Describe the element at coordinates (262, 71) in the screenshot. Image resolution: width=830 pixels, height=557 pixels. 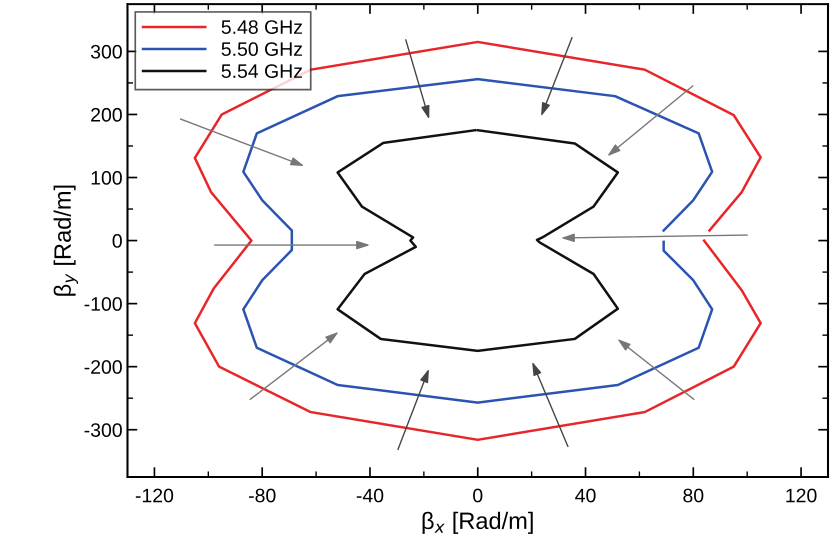
I see `legend-label: 5.54 GHz` at that location.